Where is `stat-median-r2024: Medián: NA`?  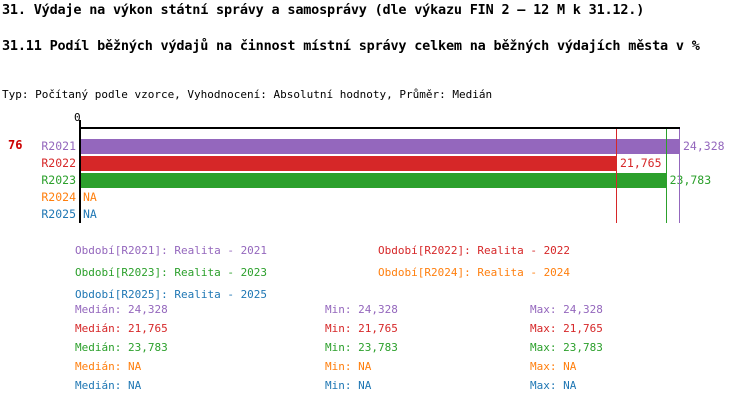 stat-median-r2024: Medián: NA is located at coordinates (108, 366).